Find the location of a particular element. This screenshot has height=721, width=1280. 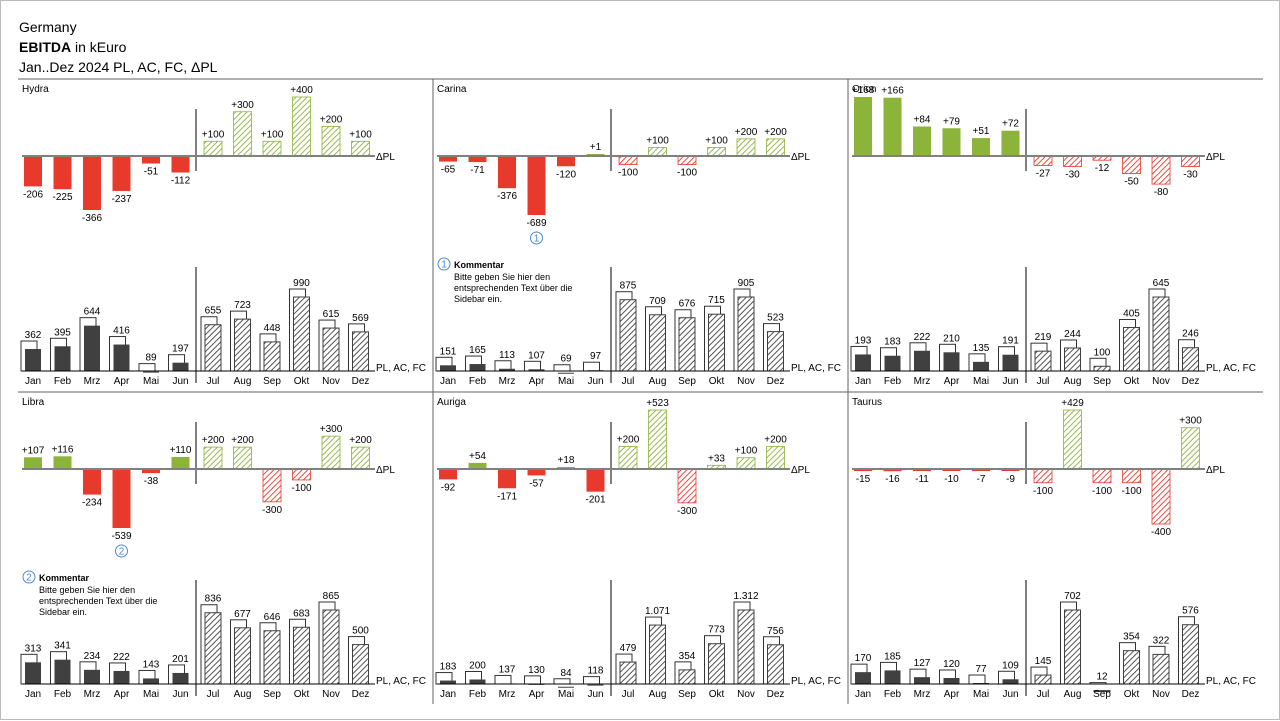

delta-label: -237 is located at coordinates (121, 199).